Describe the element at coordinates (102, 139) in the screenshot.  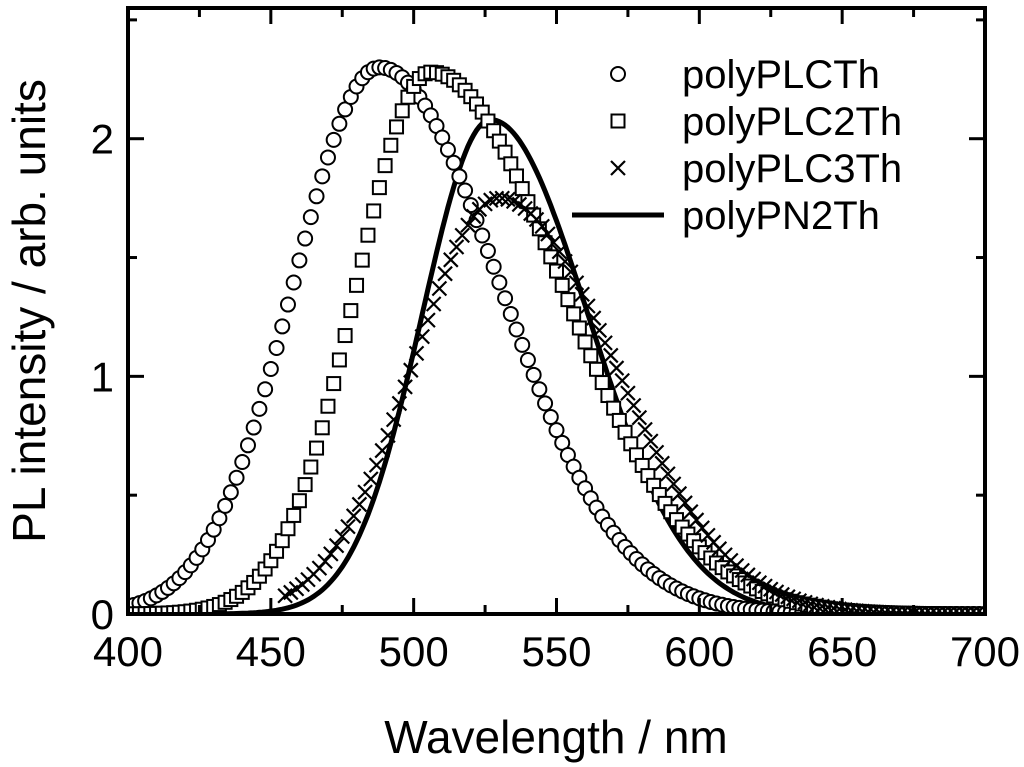
I see `y-tick-label: 2` at that location.